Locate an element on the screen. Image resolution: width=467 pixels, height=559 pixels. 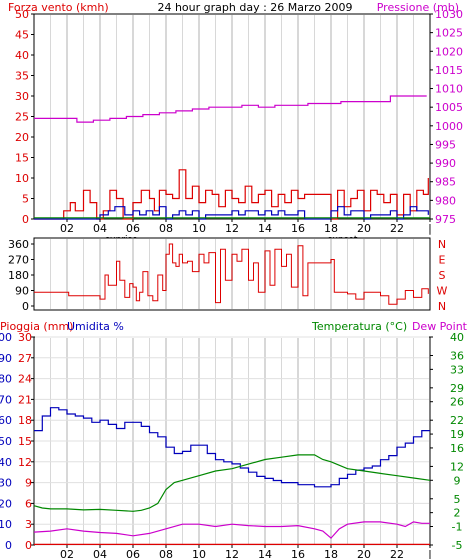
panel3-humidity-tick: 60 is located at coordinates (6, 420).